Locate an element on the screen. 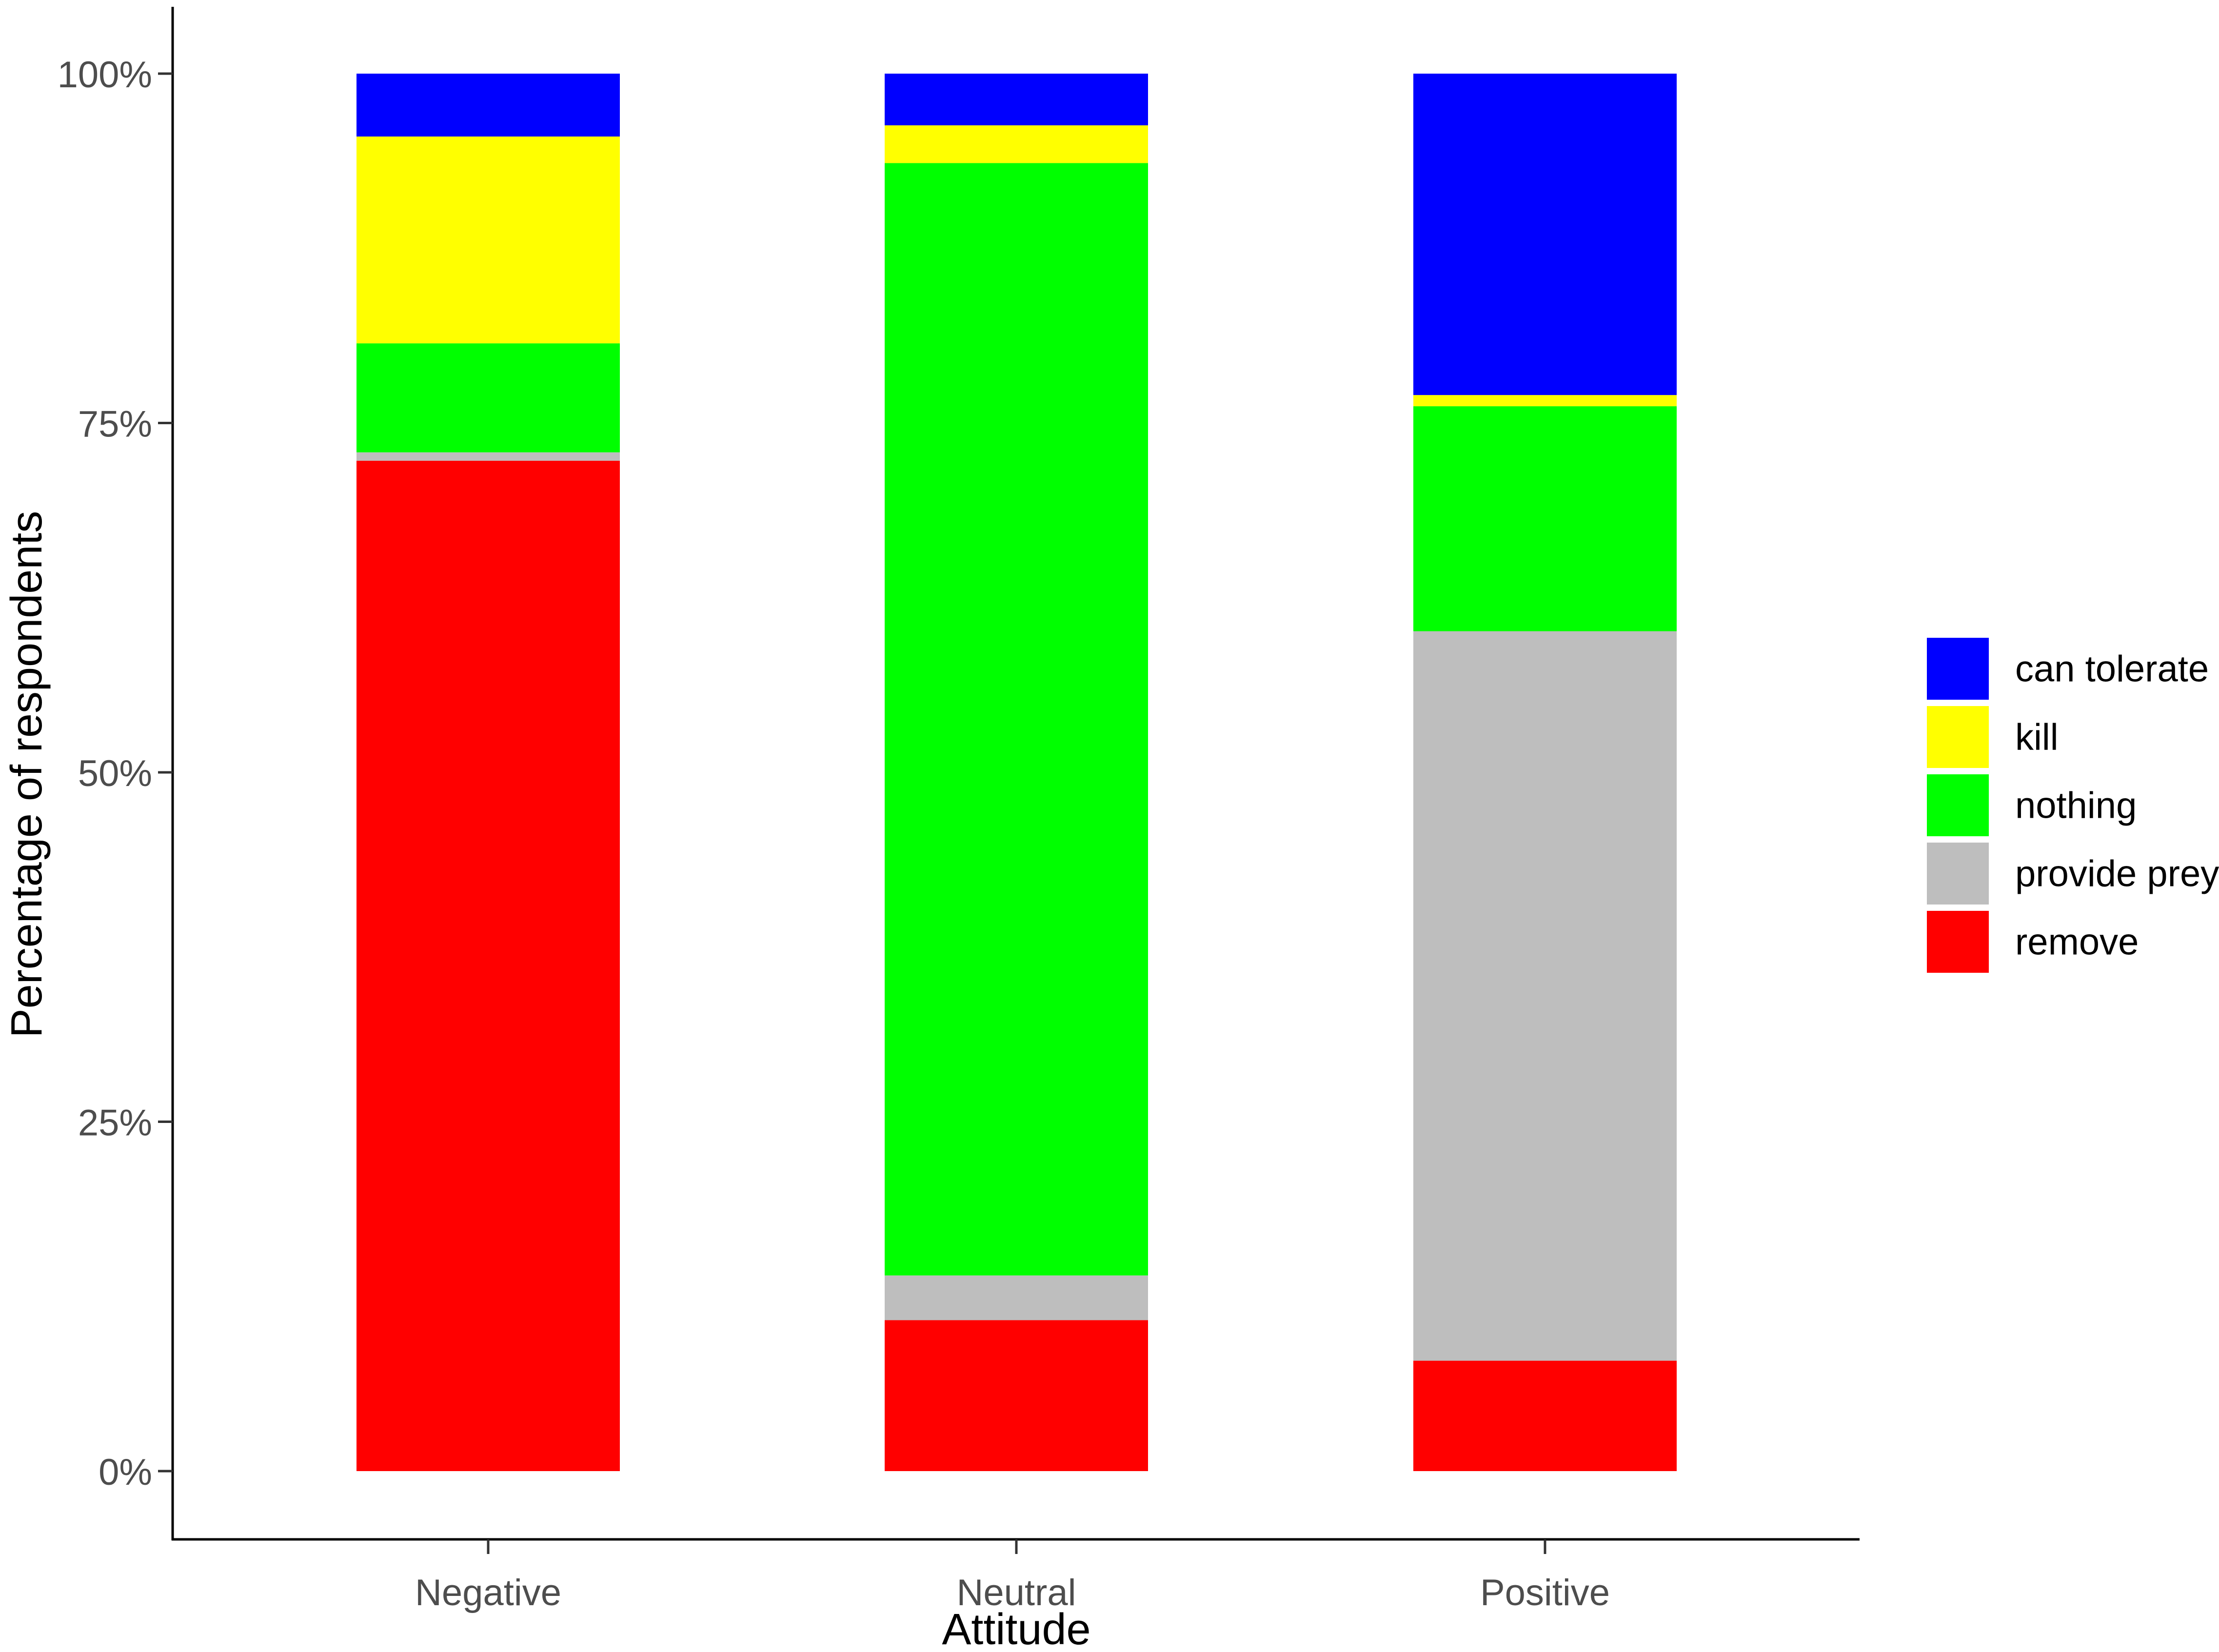 The image size is (2219, 1652). y-tick-label: 100% is located at coordinates (105, 75).